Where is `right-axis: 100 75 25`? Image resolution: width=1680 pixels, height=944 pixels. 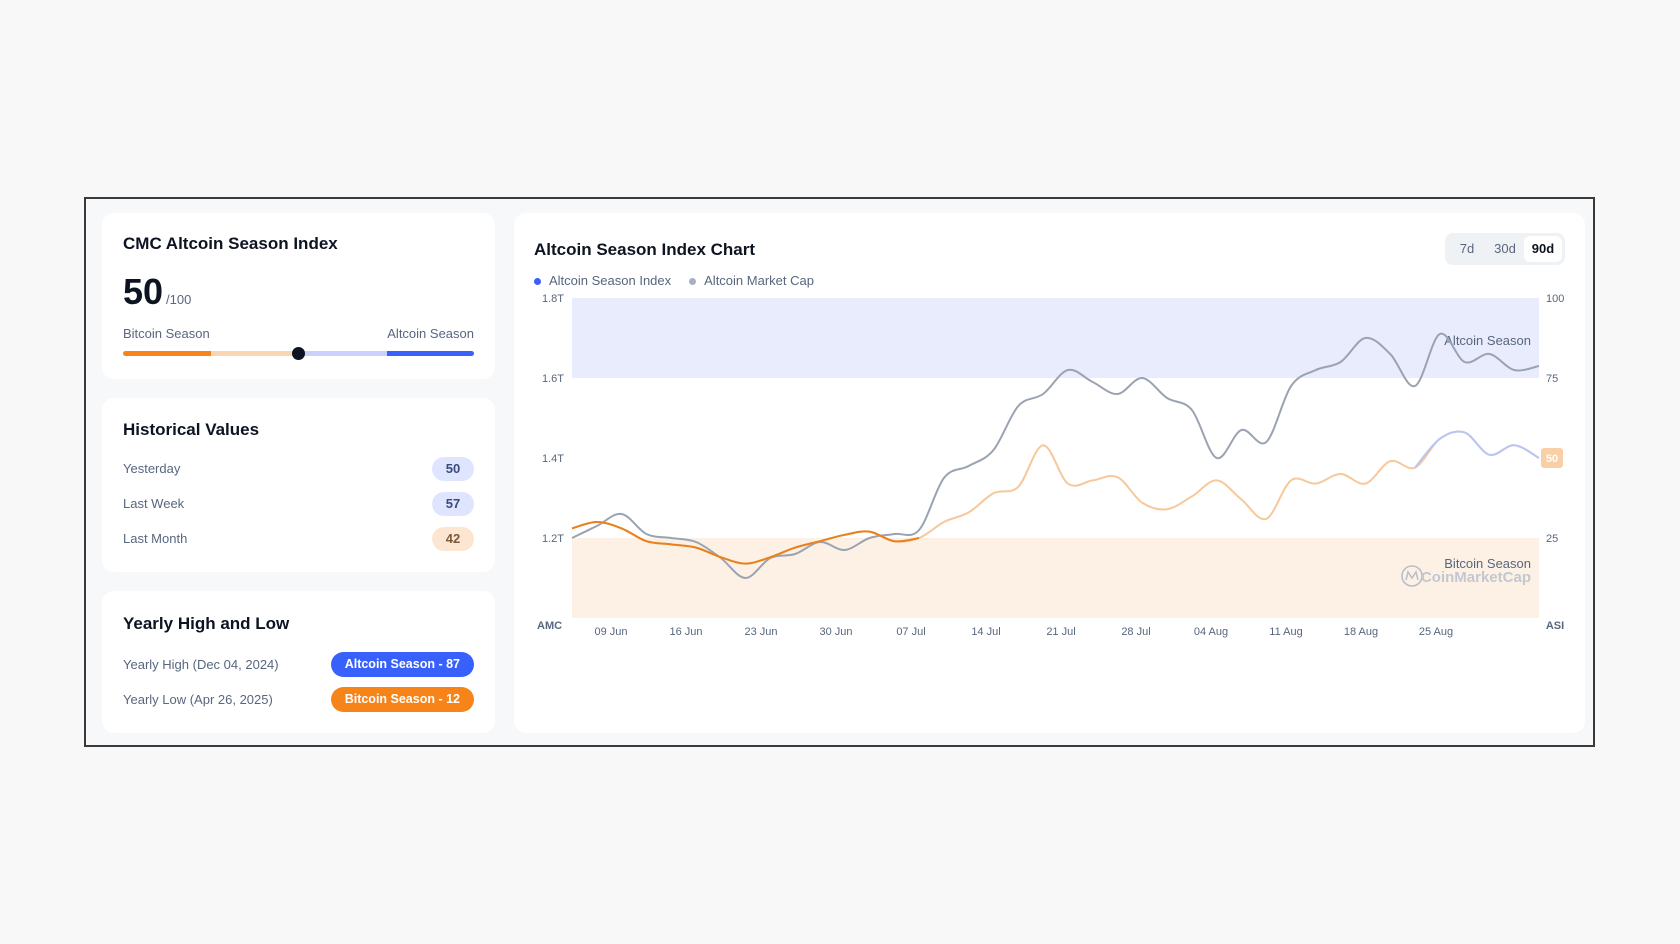
right-axis: 100 75 25 is located at coordinates (1555, 419).